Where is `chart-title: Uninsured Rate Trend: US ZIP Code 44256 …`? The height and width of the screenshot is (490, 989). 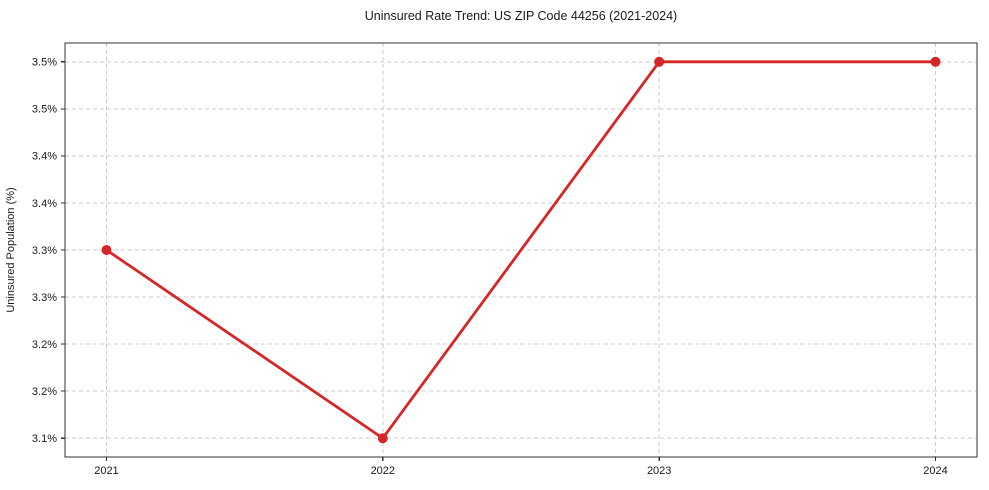 chart-title: Uninsured Rate Trend: US ZIP Code 44256 … is located at coordinates (521, 16).